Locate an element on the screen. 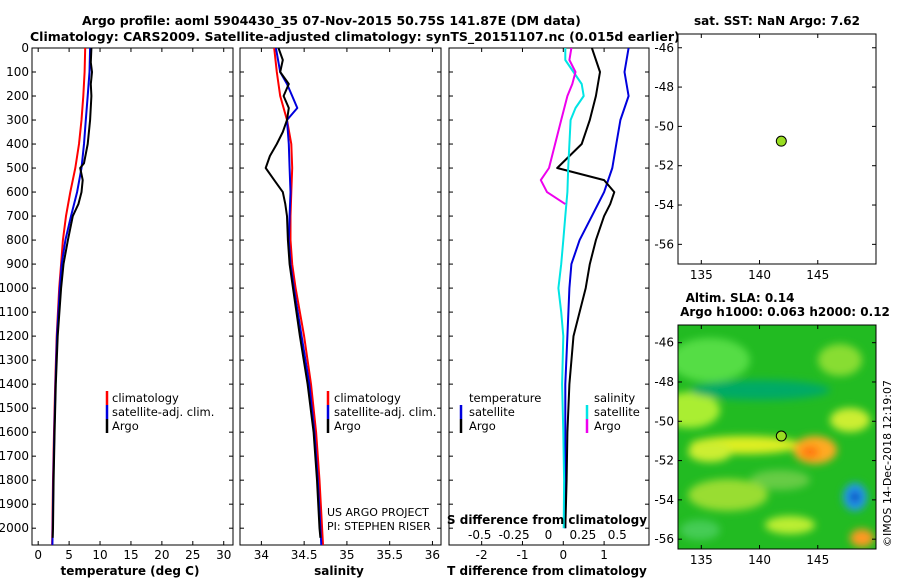  difference-series is located at coordinates (584, 288).